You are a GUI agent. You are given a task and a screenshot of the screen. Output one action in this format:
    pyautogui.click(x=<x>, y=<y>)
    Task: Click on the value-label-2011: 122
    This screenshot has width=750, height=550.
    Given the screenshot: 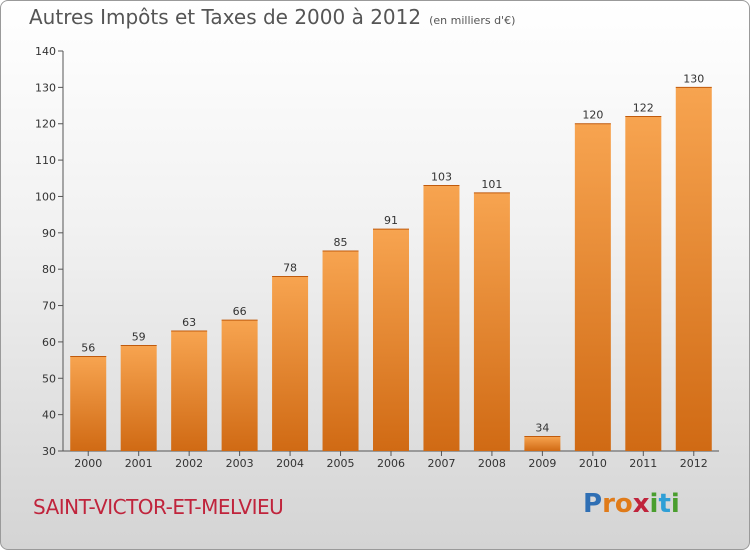 What is the action you would take?
    pyautogui.click(x=643, y=107)
    